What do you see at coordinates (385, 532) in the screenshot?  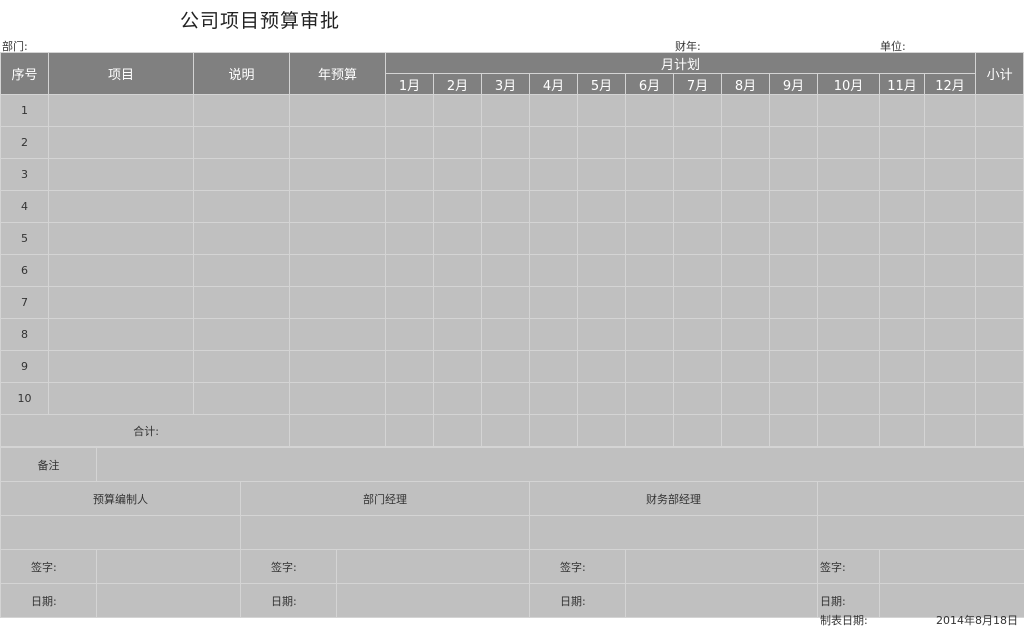 I see `dept-manager-field` at bounding box center [385, 532].